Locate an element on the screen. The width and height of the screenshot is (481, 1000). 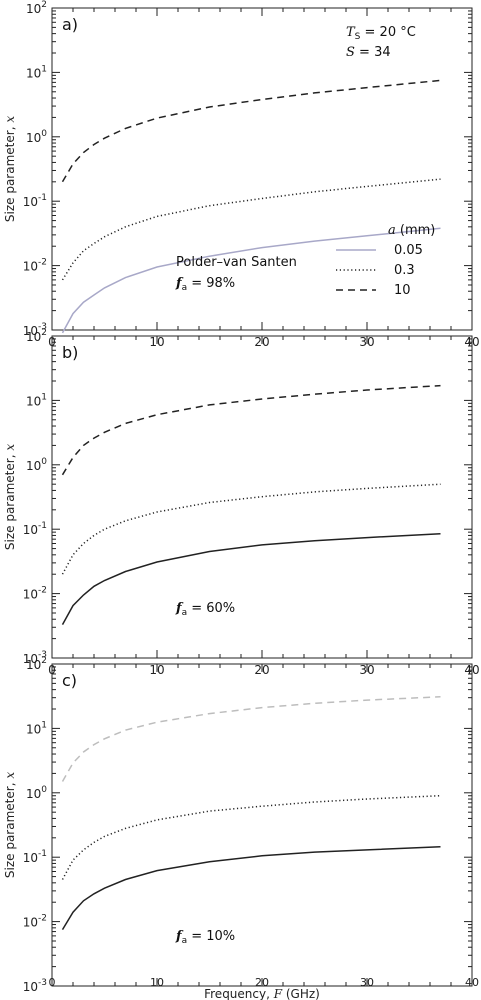
legend-entry-label: 10 is located at coordinates (402, 290).